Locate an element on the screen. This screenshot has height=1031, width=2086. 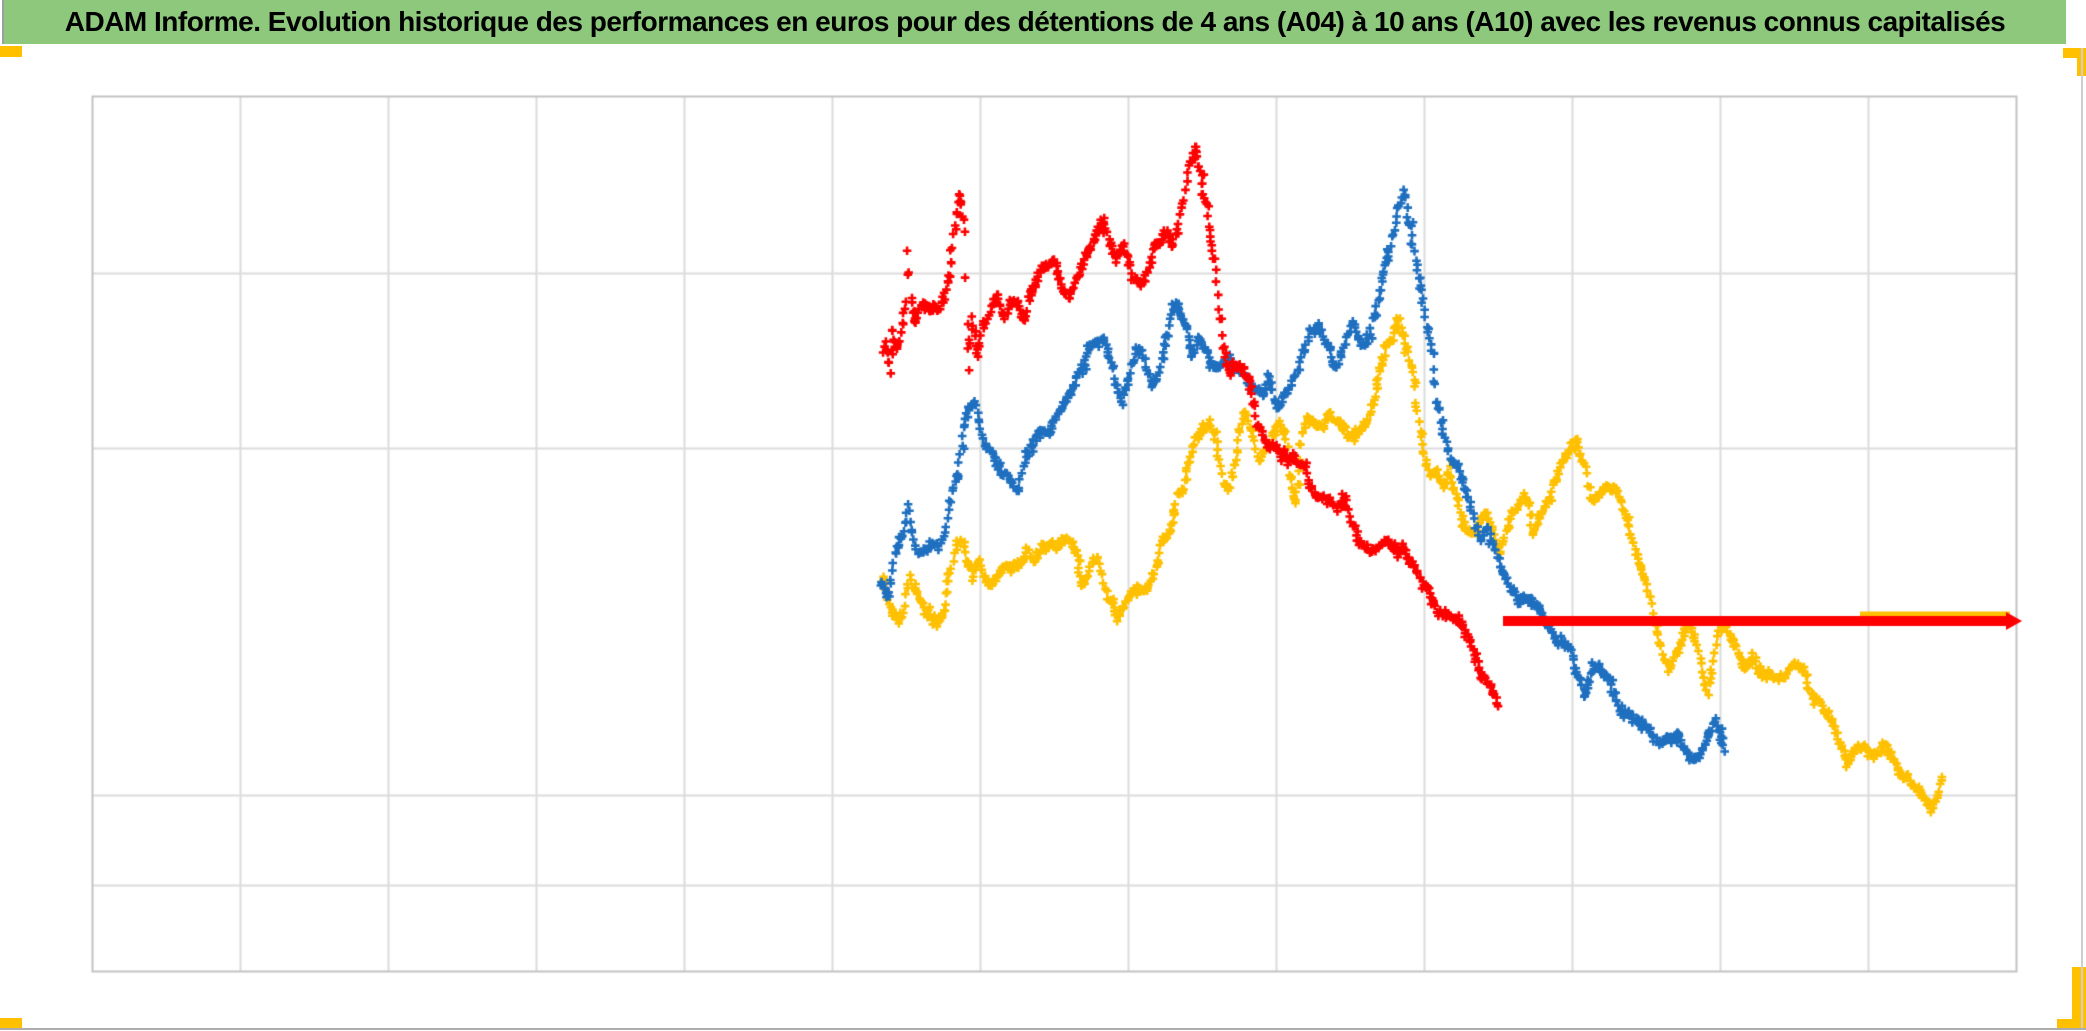
gold-accent-bottom-left is located at coordinates (11, 1023).